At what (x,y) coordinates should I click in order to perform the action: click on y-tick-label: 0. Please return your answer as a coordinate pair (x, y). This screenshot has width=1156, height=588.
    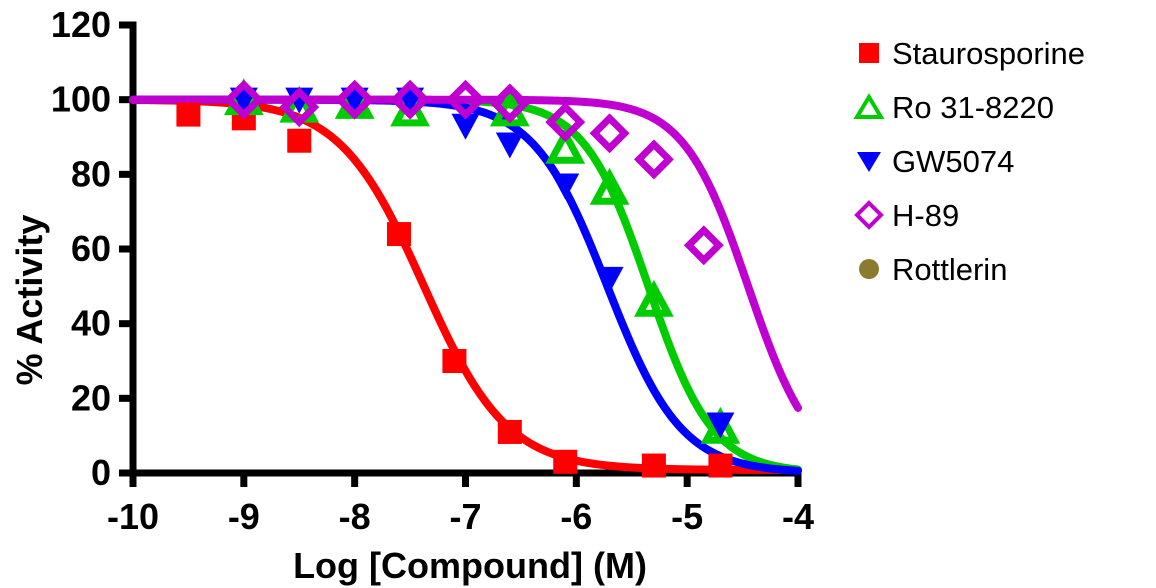
    Looking at the image, I should click on (101, 472).